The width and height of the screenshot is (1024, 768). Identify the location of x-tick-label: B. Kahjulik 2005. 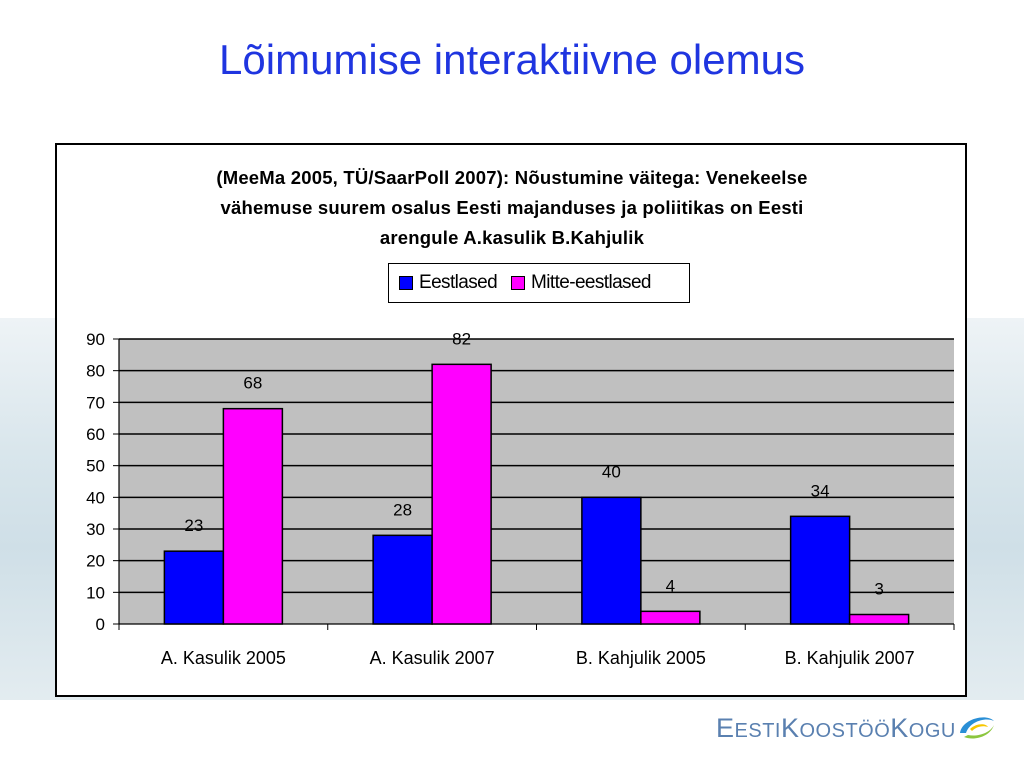
(641, 658).